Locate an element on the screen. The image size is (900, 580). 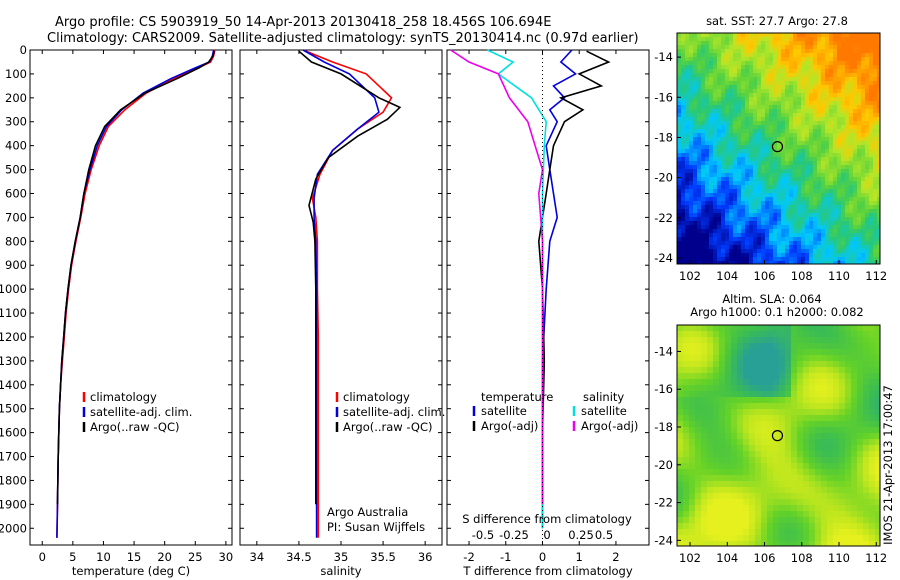
differences-xtick-label: 0 is located at coordinates (542, 557).